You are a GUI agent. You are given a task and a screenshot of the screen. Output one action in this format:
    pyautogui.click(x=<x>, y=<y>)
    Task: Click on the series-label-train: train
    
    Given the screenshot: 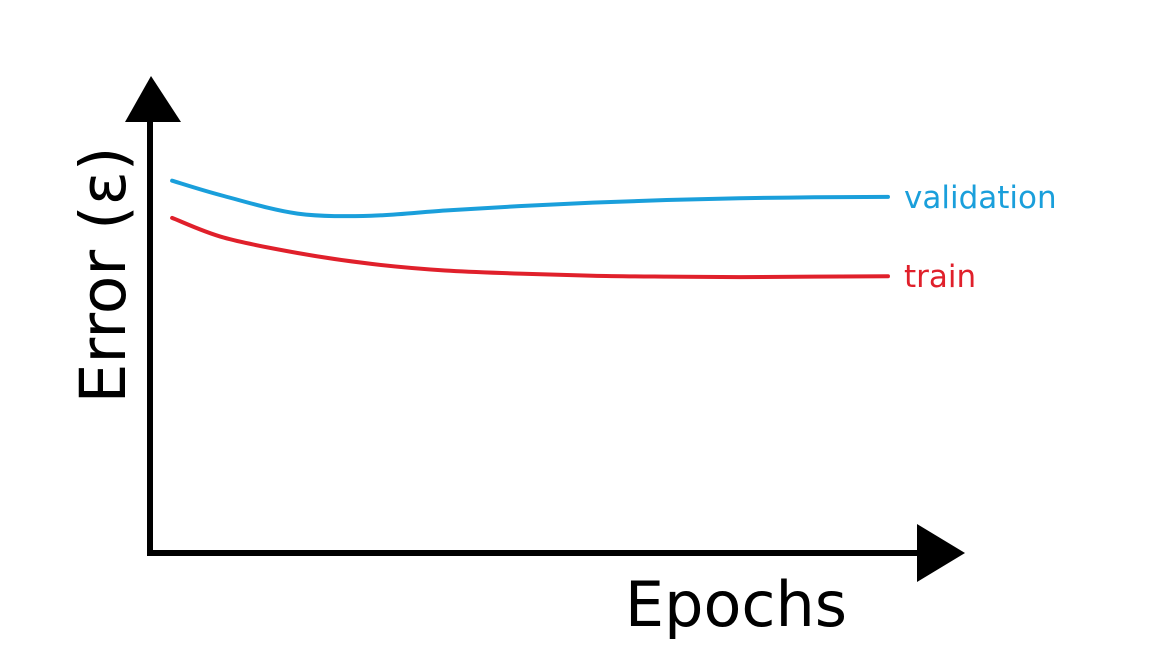 What is the action you would take?
    pyautogui.click(x=940, y=277)
    